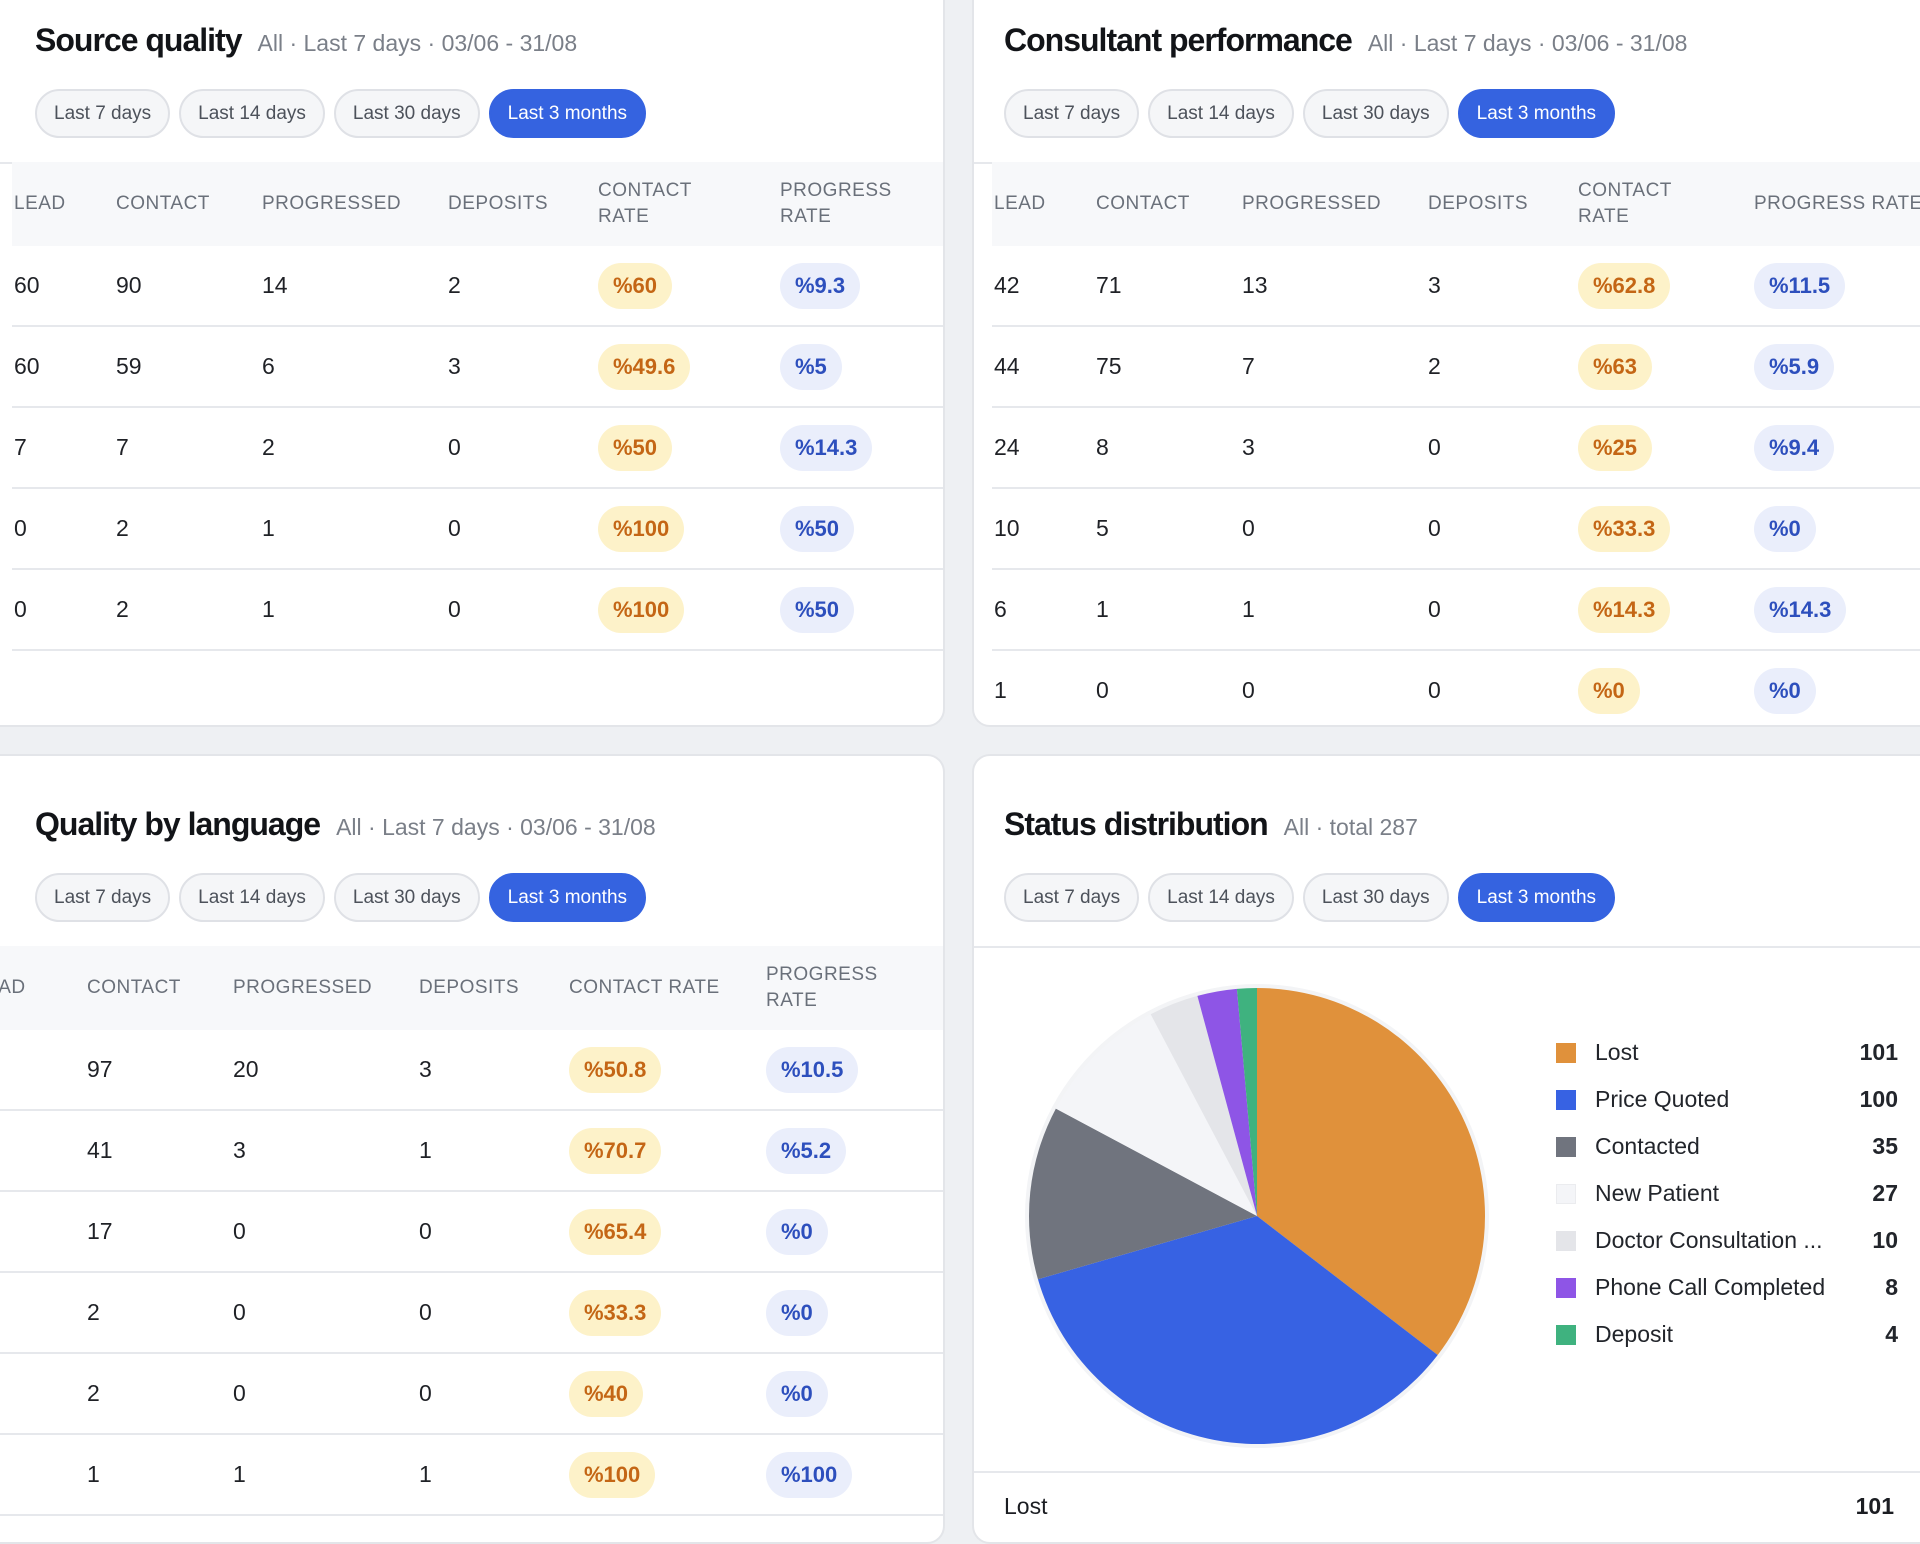 This screenshot has height=1544, width=1920. Describe the element at coordinates (1456, 610) in the screenshot. I see `table-row: 6 1 1 0 %14.3 %14.3` at that location.